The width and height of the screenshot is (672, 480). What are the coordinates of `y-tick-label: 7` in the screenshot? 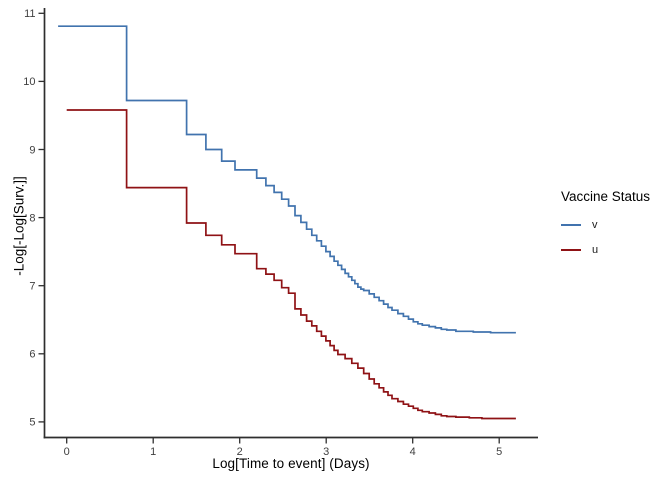 It's located at (32, 287).